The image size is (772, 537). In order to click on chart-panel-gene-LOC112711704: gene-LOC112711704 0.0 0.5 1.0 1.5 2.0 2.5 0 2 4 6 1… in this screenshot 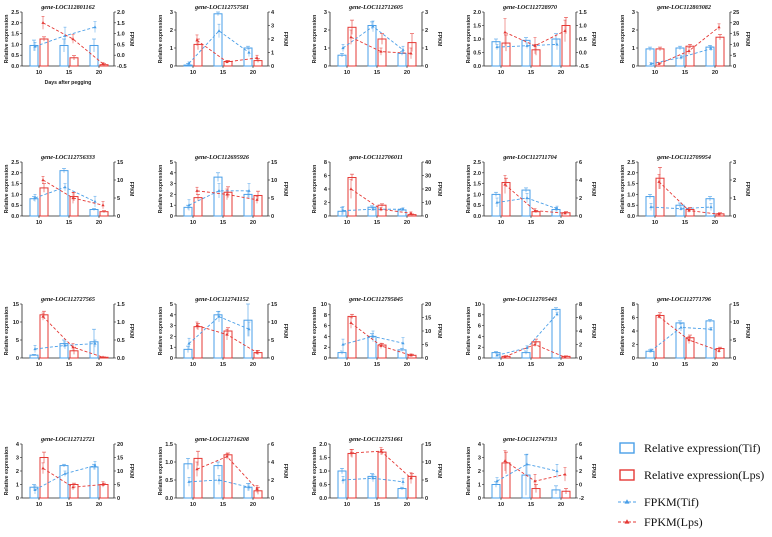, I will do `click(531, 190)`.